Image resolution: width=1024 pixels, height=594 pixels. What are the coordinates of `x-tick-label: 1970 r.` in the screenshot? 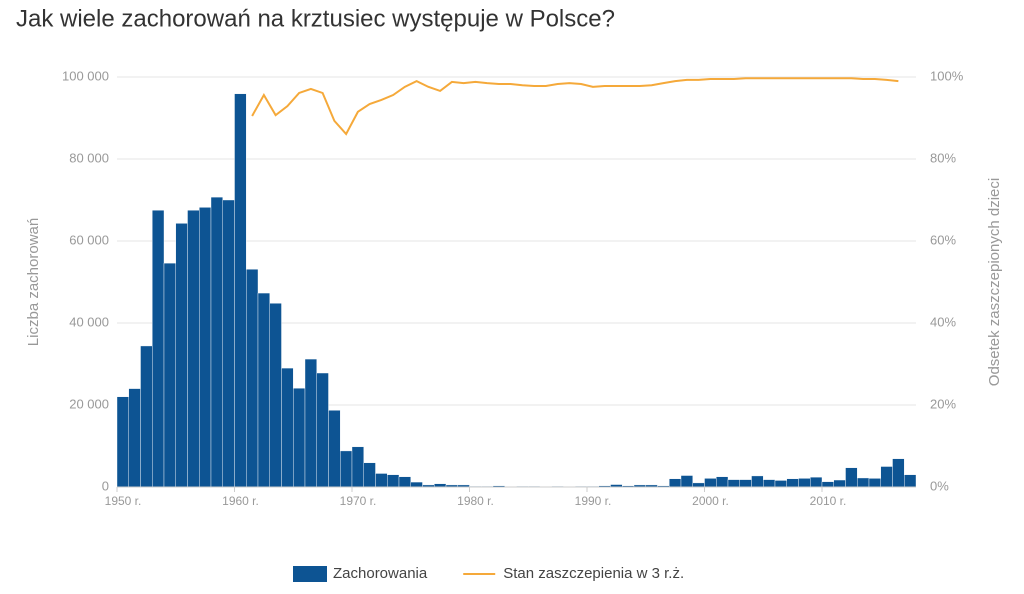 It's located at (358, 501).